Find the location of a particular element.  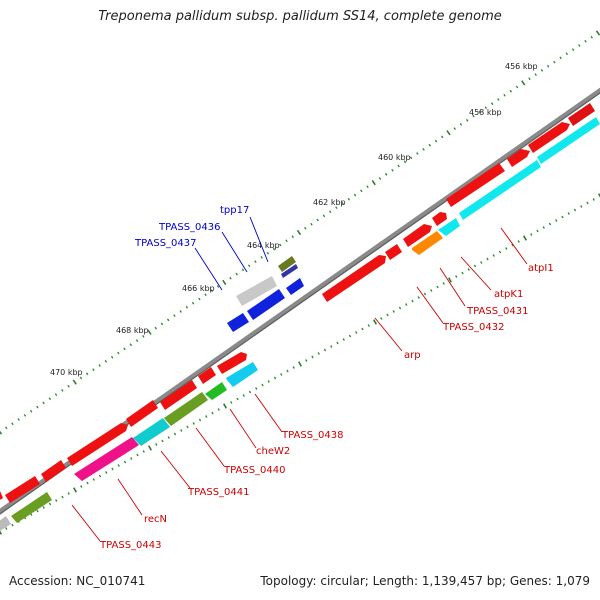

floating-genes is located at coordinates (265, 294).